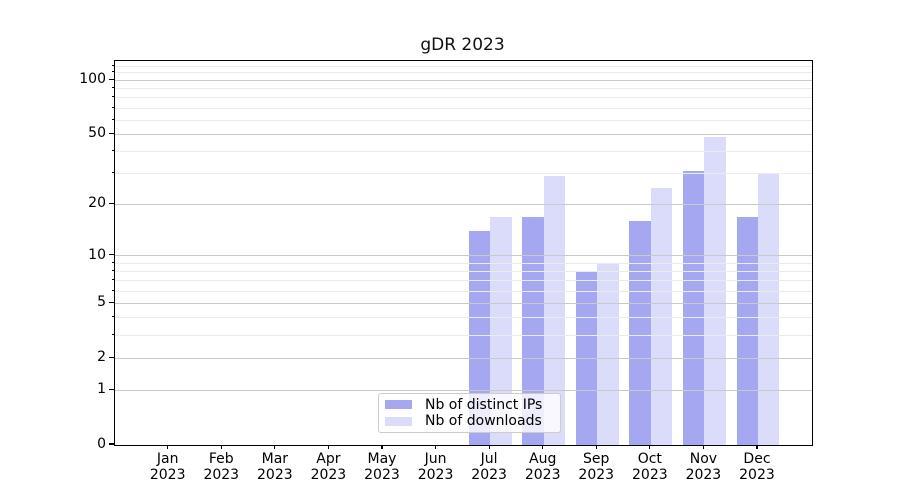 Image resolution: width=900 pixels, height=500 pixels. I want to click on x-tick-oct, so click(650, 447).